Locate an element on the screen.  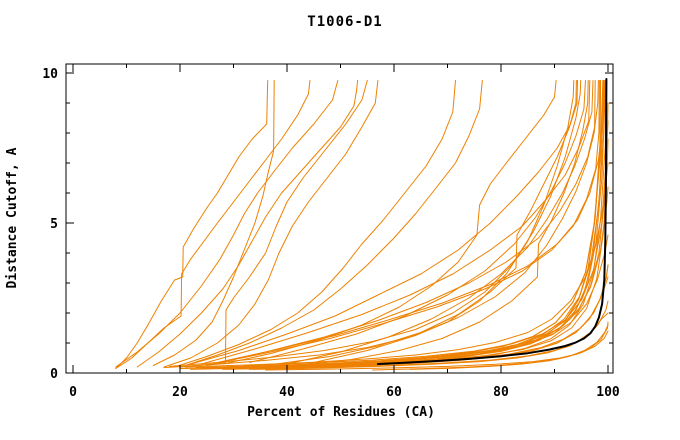
x-tick-label: 80 is located at coordinates (501, 392).